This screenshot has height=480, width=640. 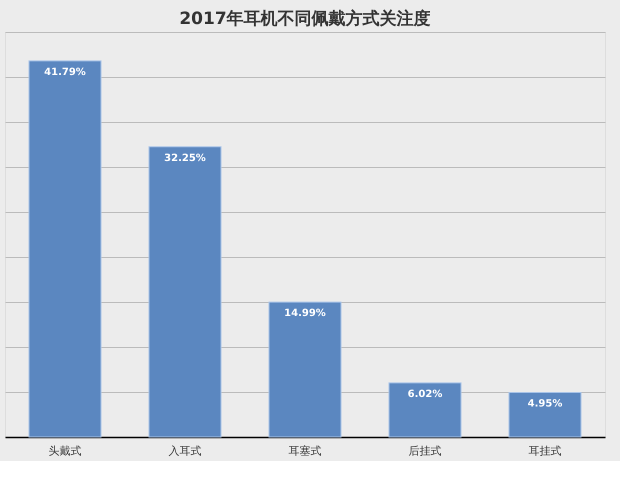 What do you see at coordinates (545, 451) in the screenshot?
I see `x-tick-label: 耳挂式` at bounding box center [545, 451].